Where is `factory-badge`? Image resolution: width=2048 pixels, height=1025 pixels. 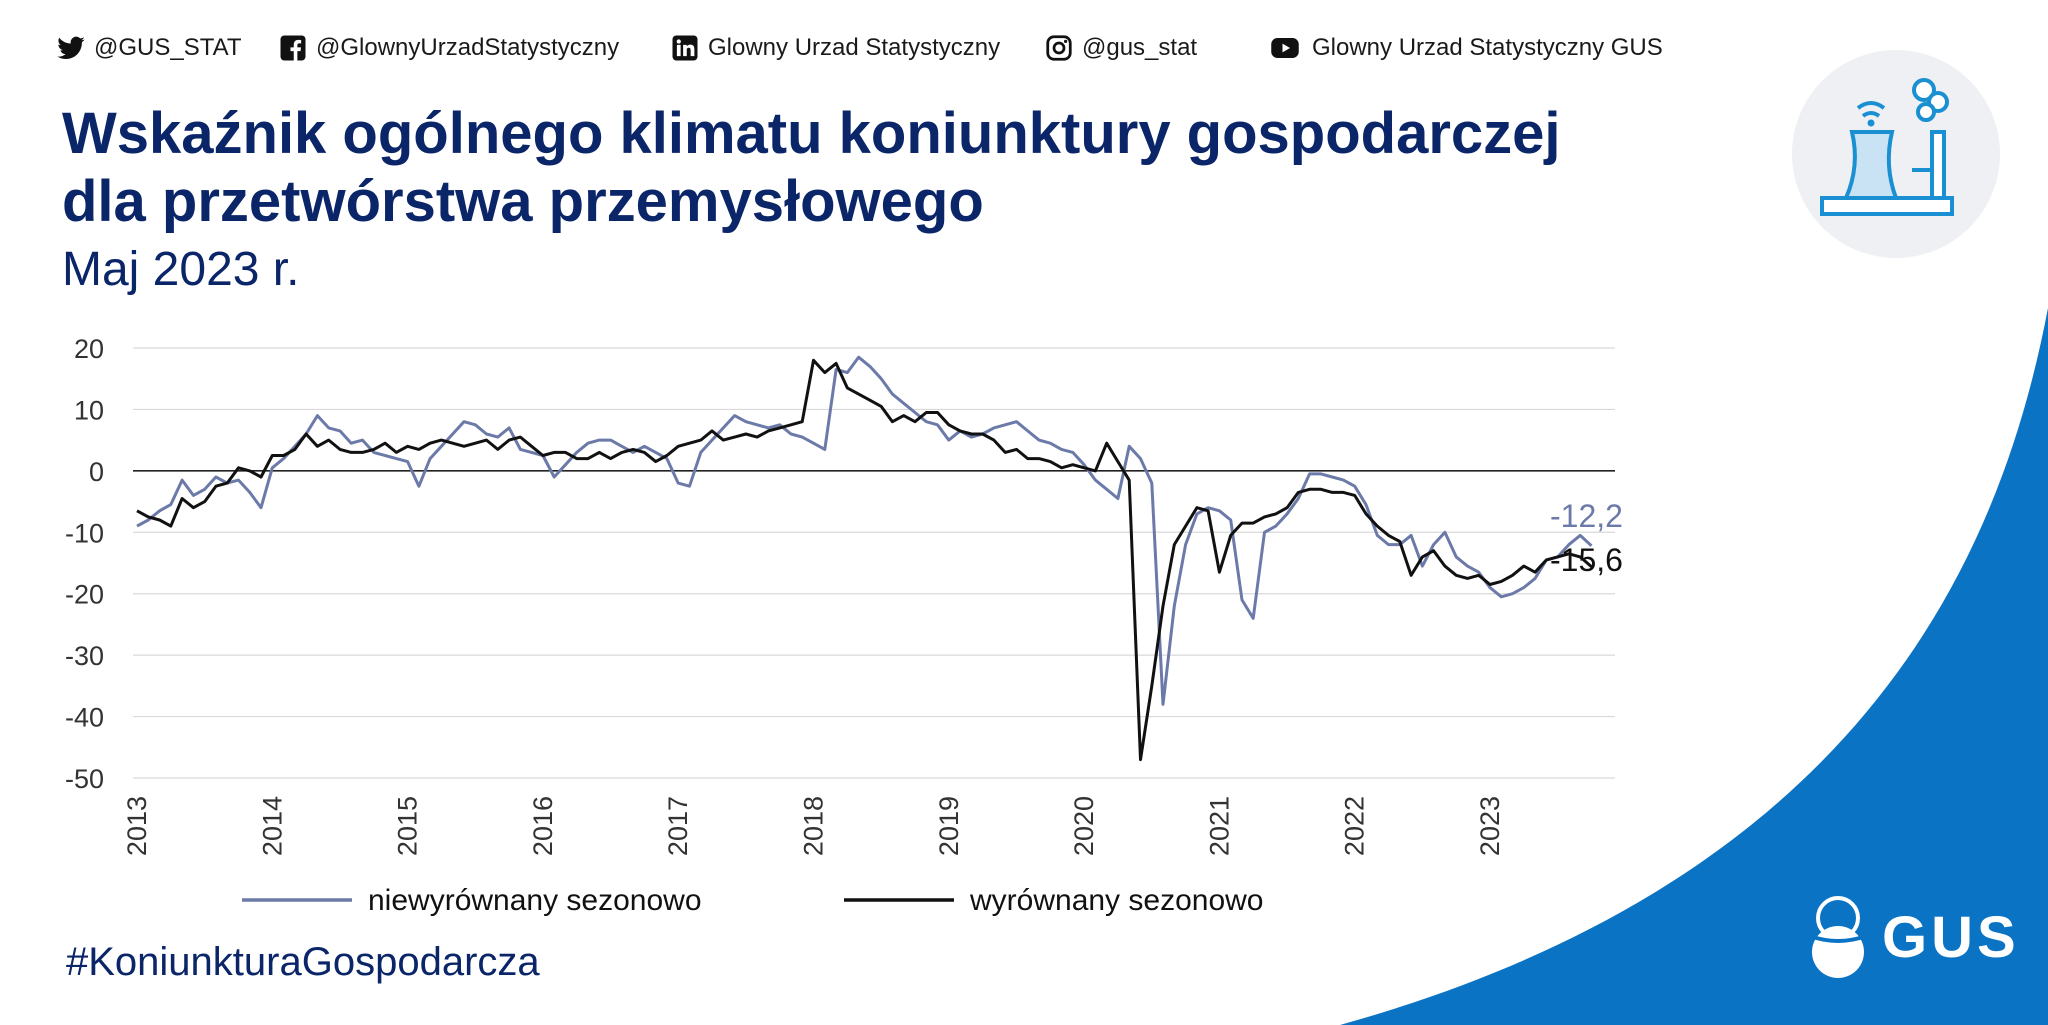 factory-badge is located at coordinates (1896, 154).